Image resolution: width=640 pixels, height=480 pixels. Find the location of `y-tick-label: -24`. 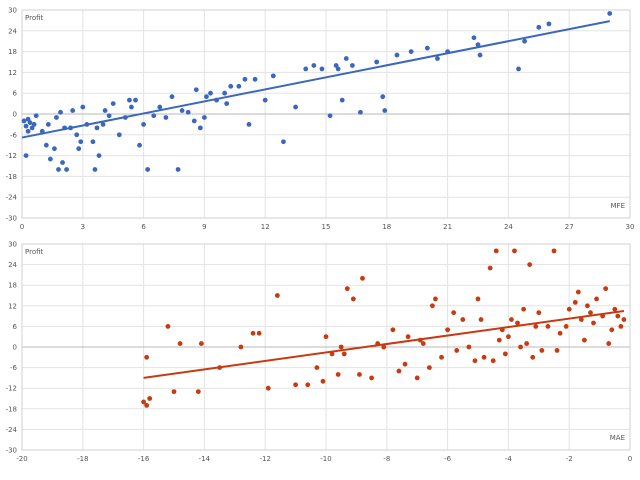

y-tick-label: -24 is located at coordinates (12, 430).